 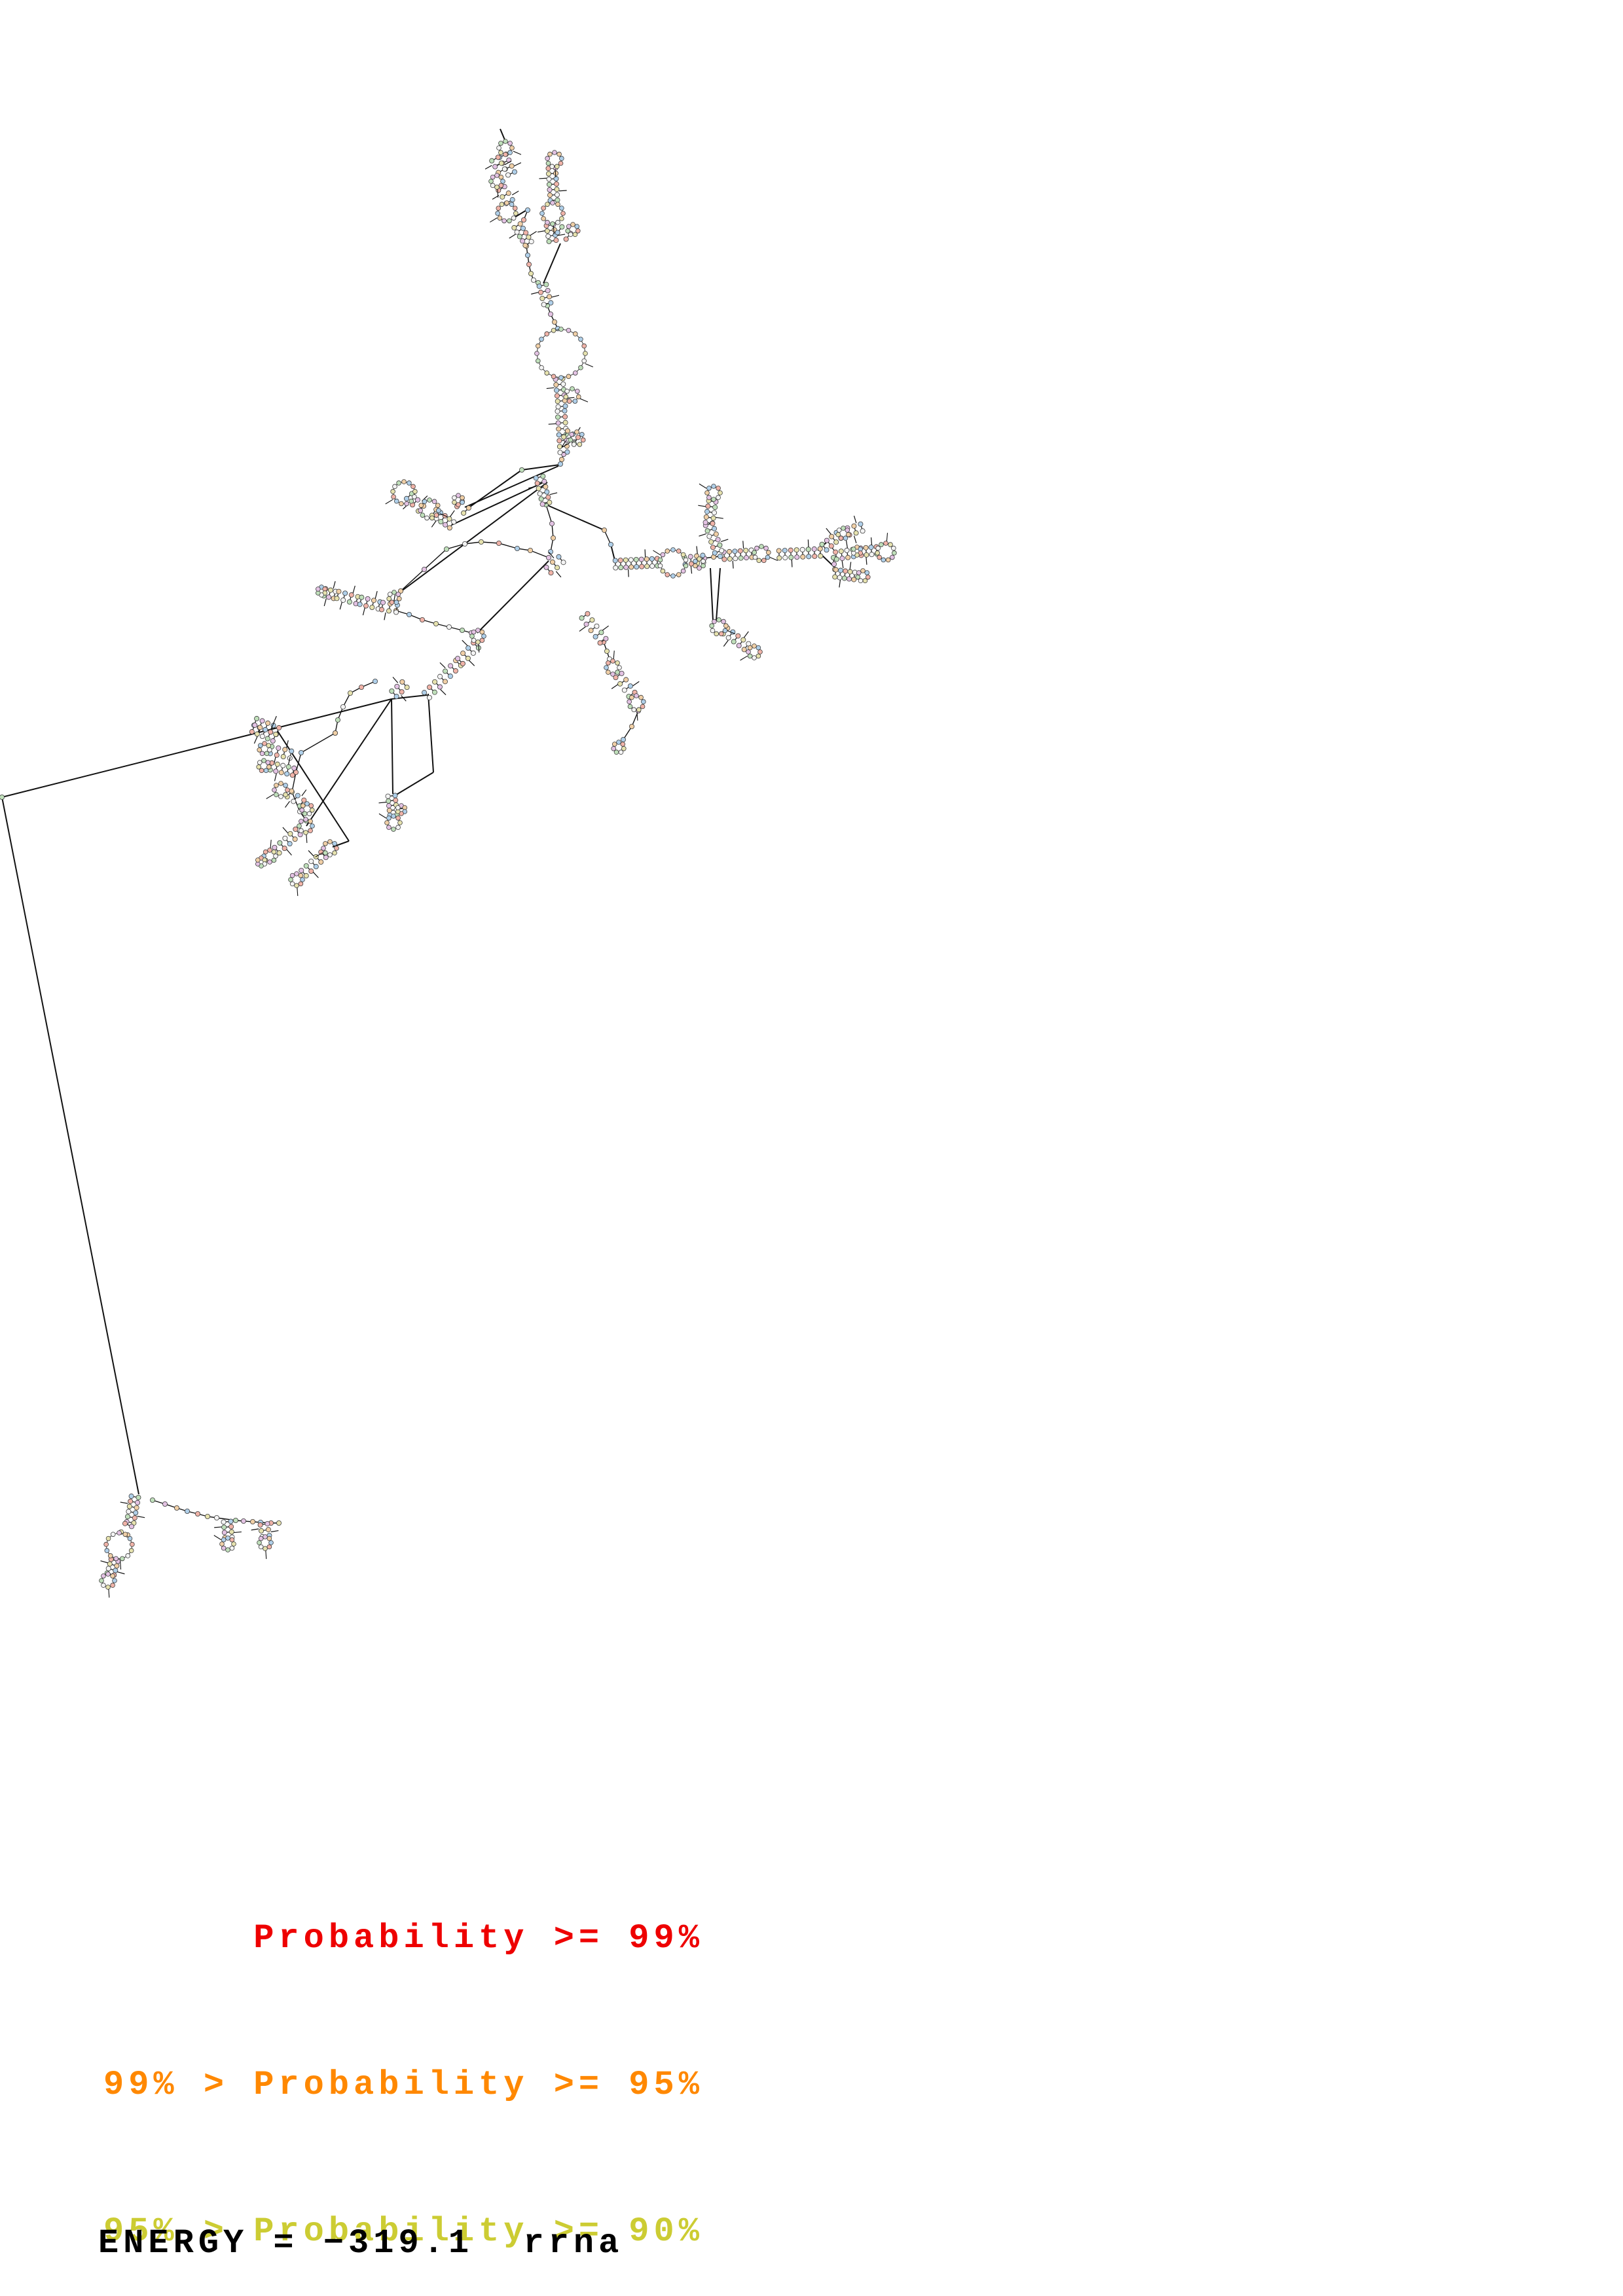 What do you see at coordinates (403, 2084) in the screenshot?
I see `legend-row-95: 99% > Probability >= 95%` at bounding box center [403, 2084].